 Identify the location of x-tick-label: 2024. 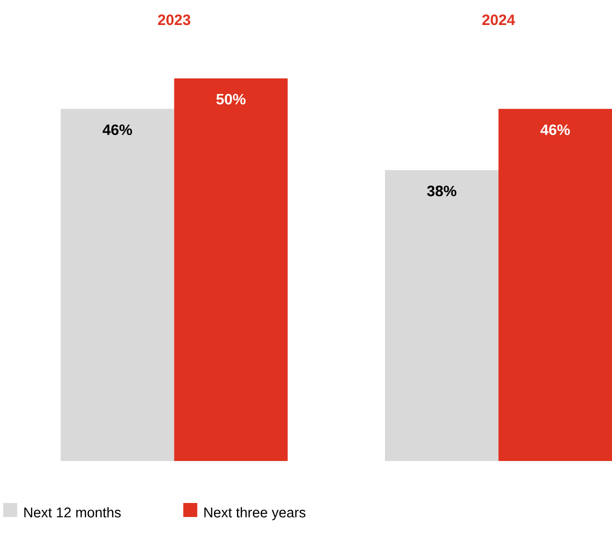
(499, 20).